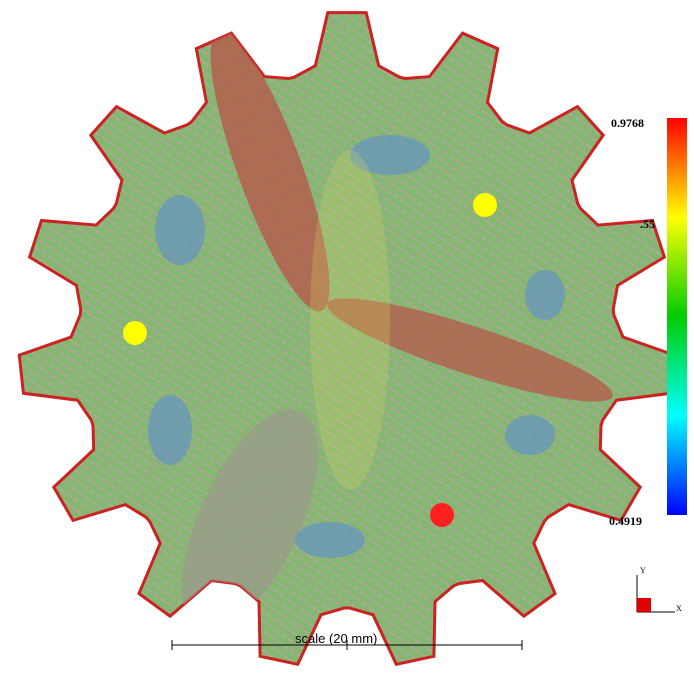 The width and height of the screenshot is (694, 677). Describe the element at coordinates (336, 638) in the screenshot. I see `scale-label: scale (20 mm)` at that location.